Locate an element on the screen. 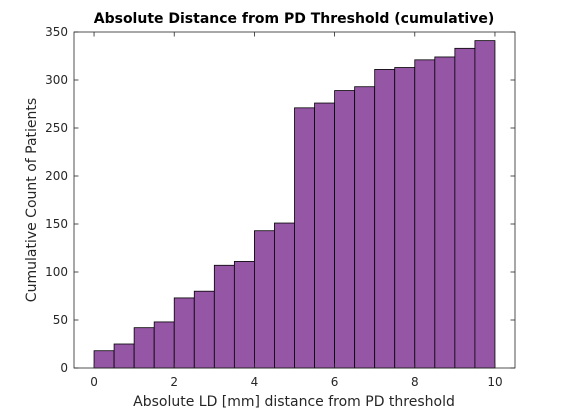 This screenshot has width=570, height=413. y-tick-label: 100 is located at coordinates (56, 272).